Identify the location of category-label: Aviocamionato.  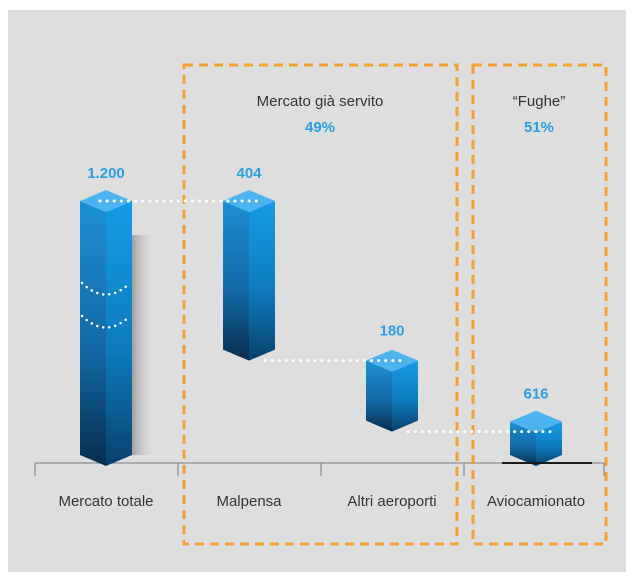
(536, 501).